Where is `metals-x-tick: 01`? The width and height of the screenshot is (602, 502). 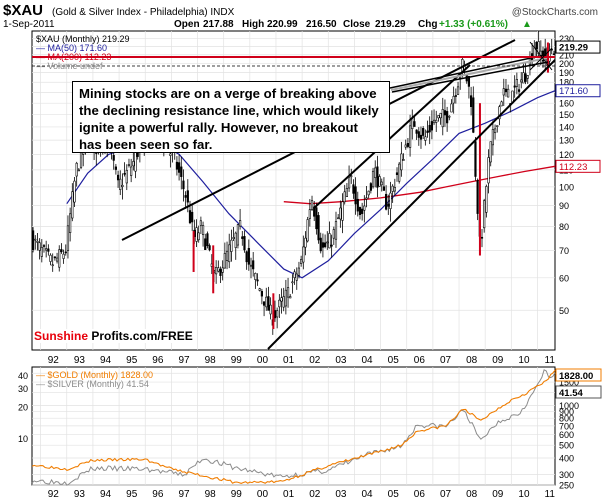
metals-x-tick: 01 is located at coordinates (289, 494).